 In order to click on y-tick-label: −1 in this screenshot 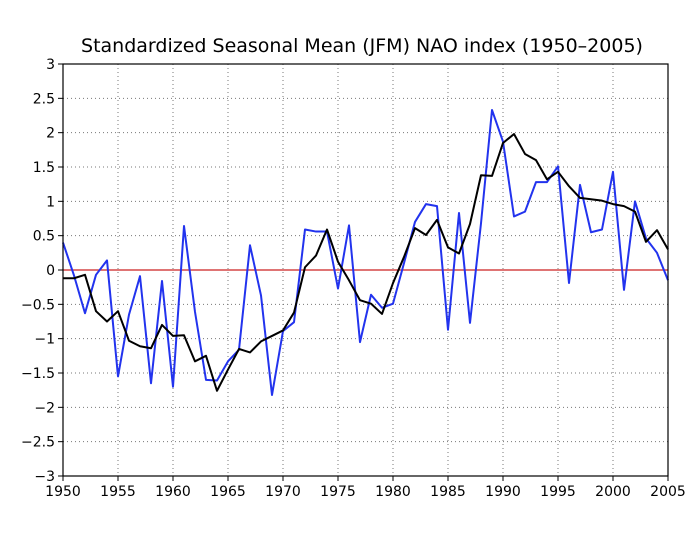, I will do `click(44, 340)`.